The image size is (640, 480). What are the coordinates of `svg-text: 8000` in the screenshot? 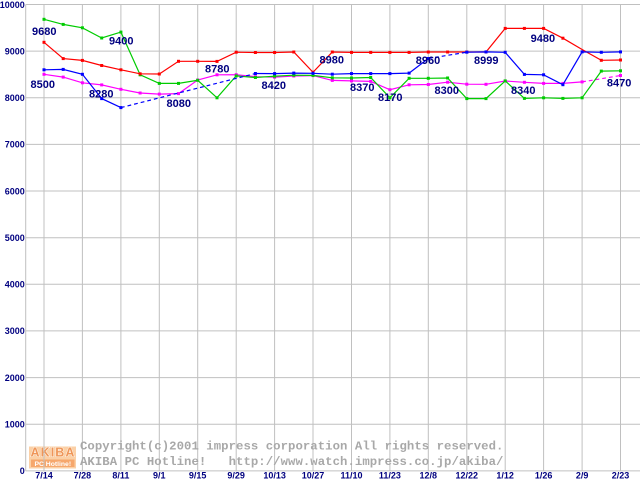 It's located at (15, 98).